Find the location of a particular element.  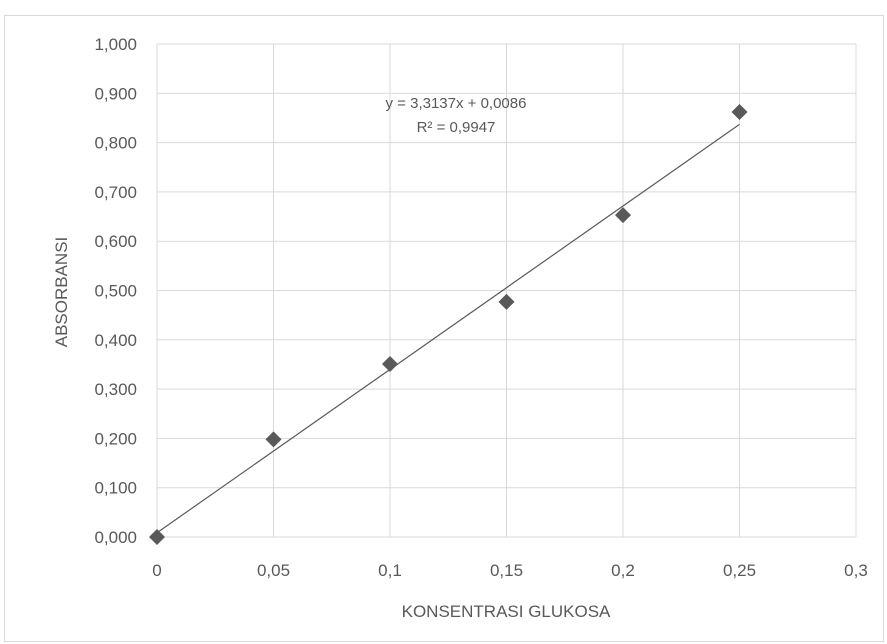

trendline-equation: y = 3,3137x + 0,0086 is located at coordinates (456, 103).